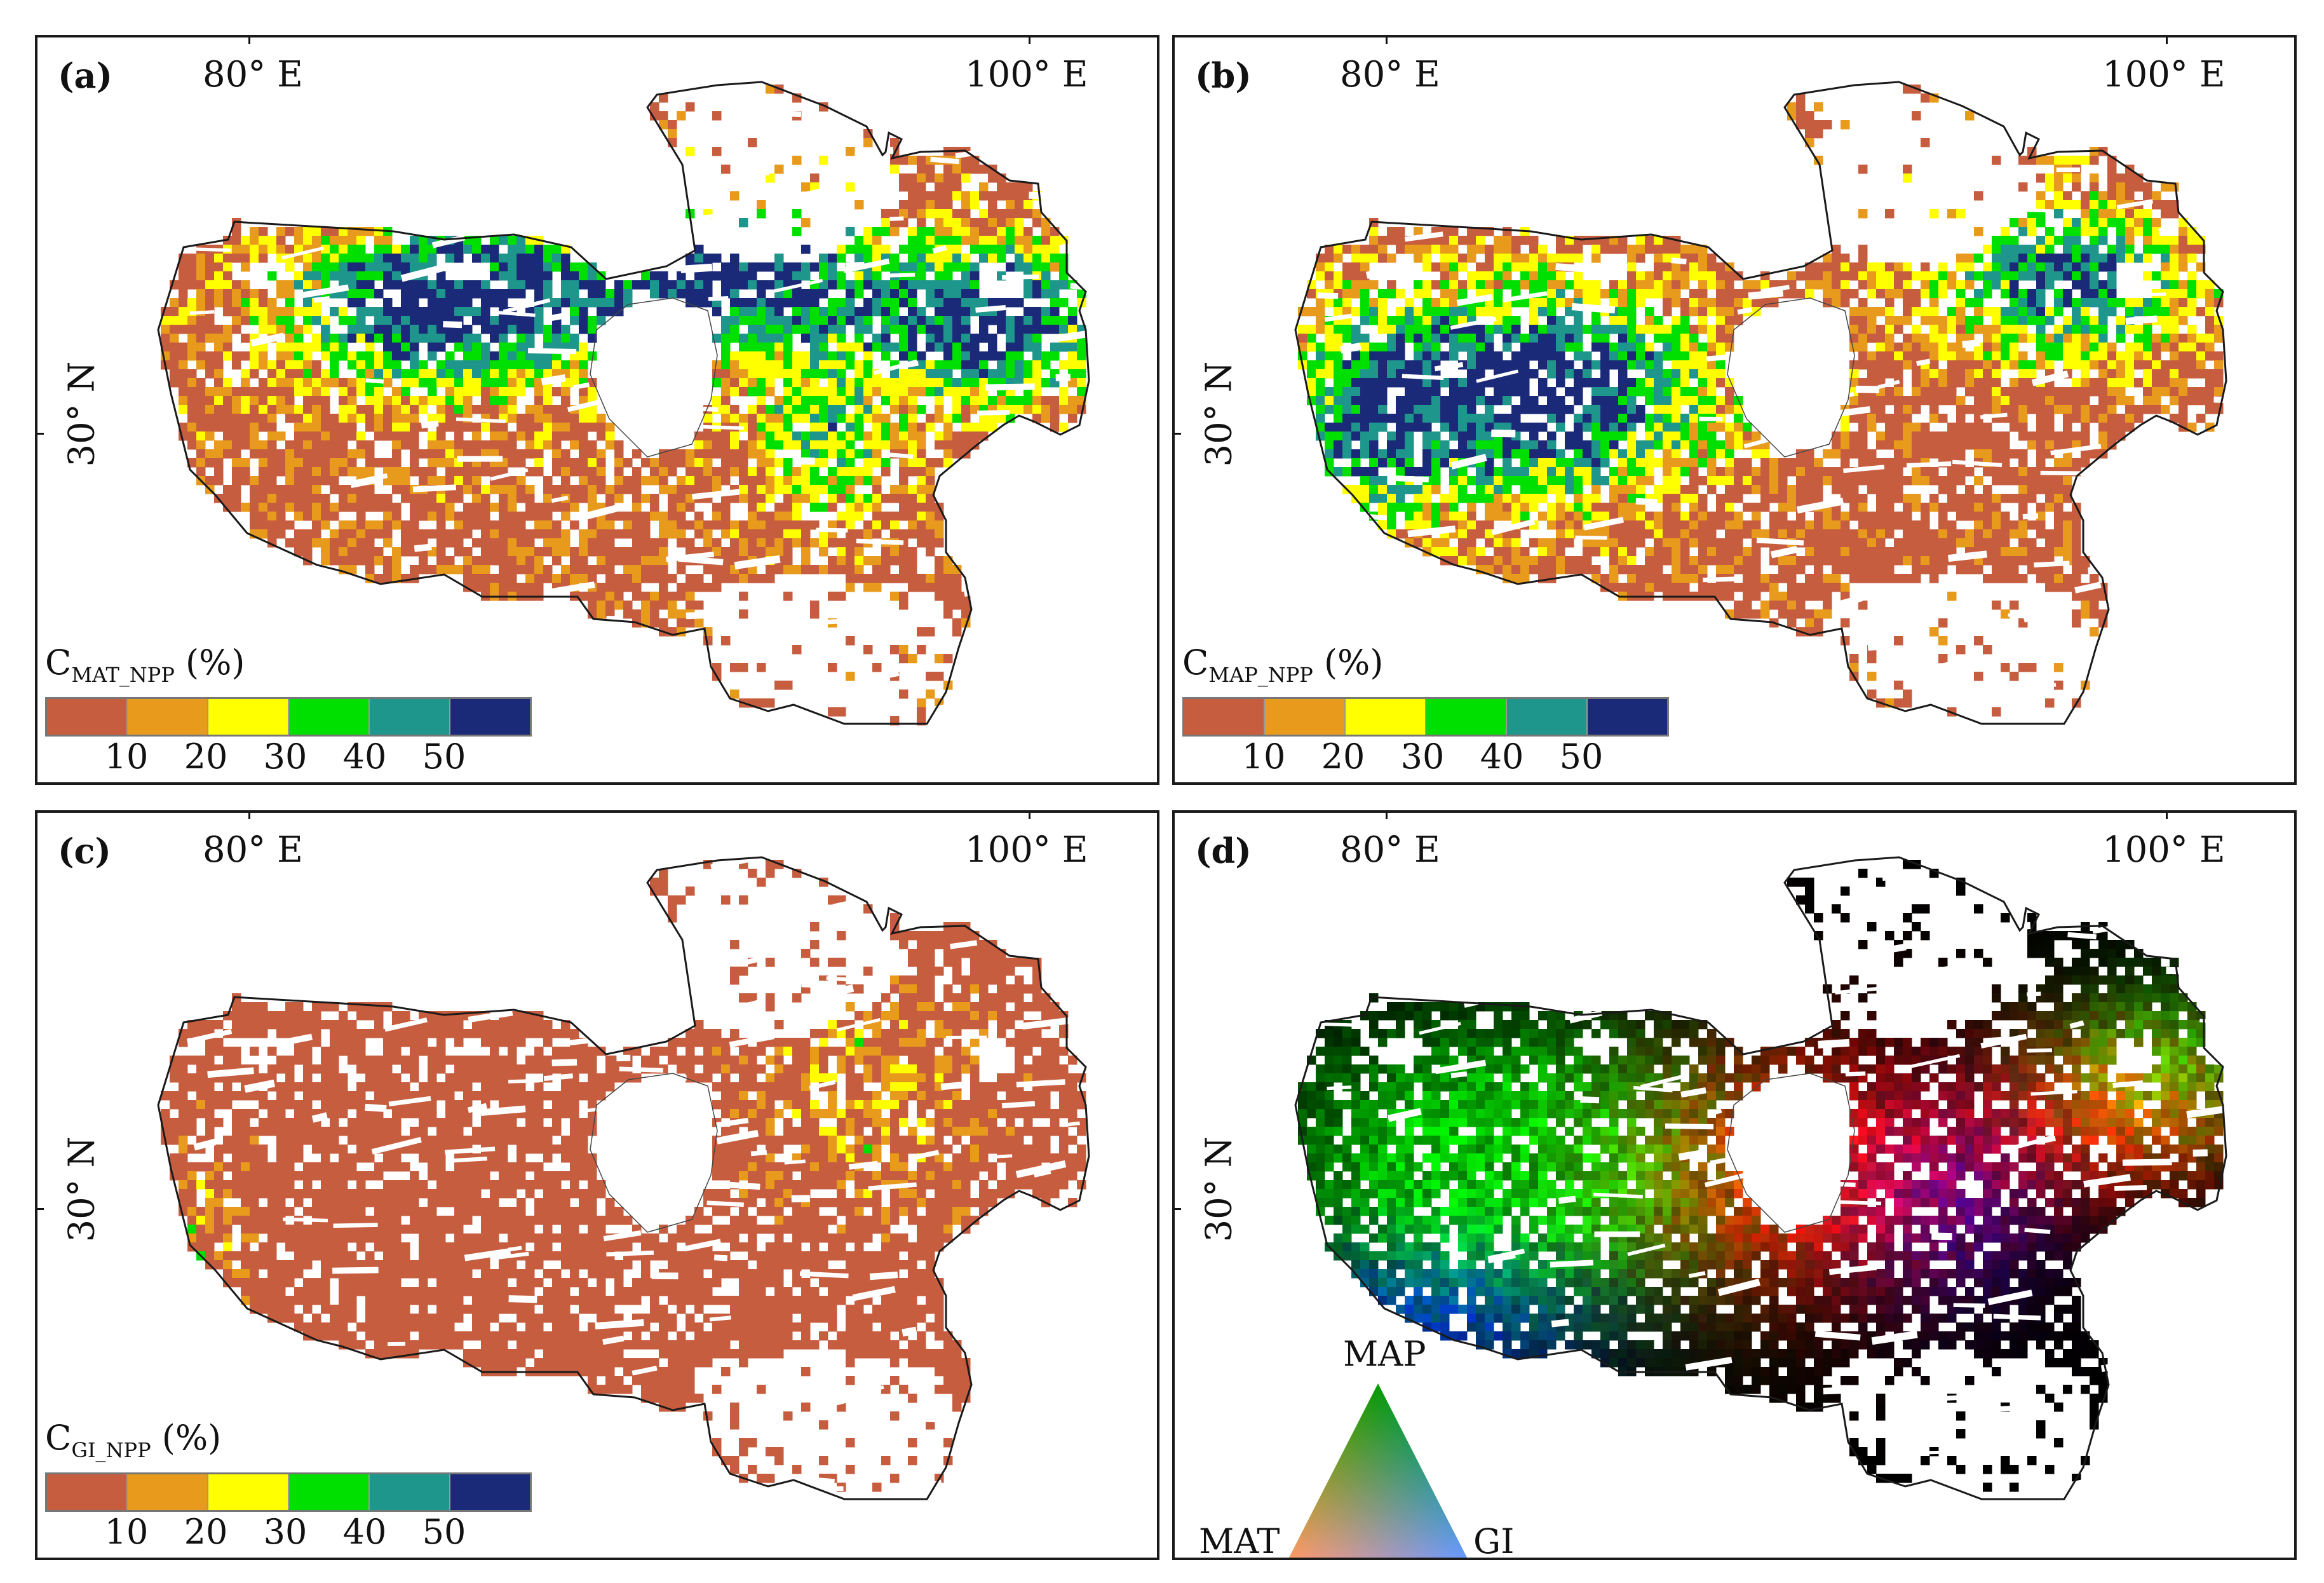  I want to click on legend-title: CMAP_NPP (%), so click(1283, 664).